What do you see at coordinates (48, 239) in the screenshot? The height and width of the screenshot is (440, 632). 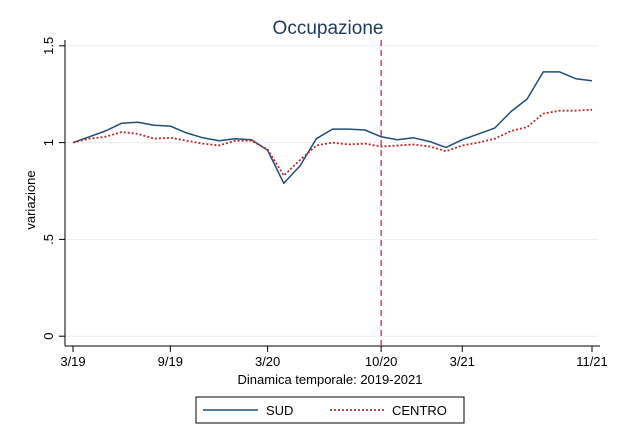 I see `y-tick-label: .5` at bounding box center [48, 239].